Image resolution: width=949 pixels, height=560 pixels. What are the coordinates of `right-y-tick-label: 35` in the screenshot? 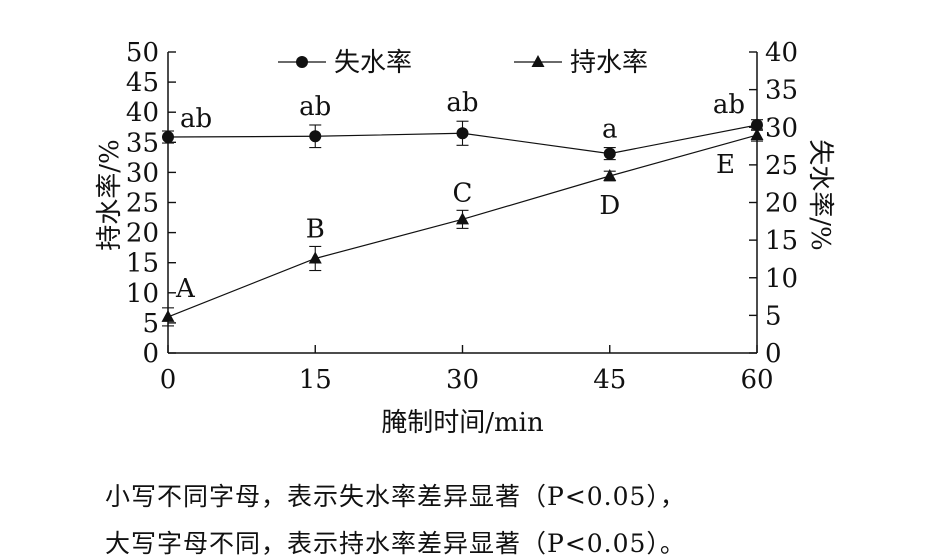 It's located at (781, 91).